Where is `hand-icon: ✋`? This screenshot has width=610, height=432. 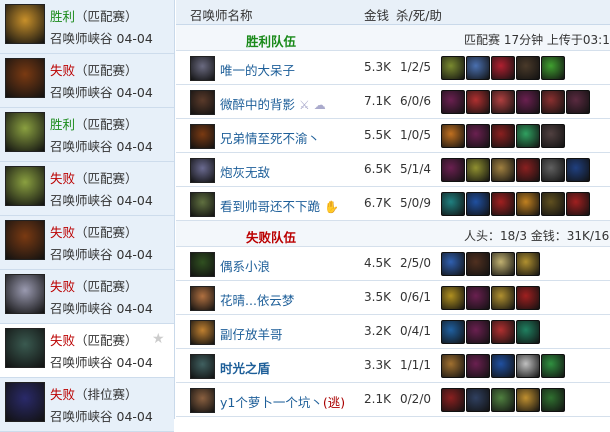
hand-icon: ✋ is located at coordinates (331, 207).